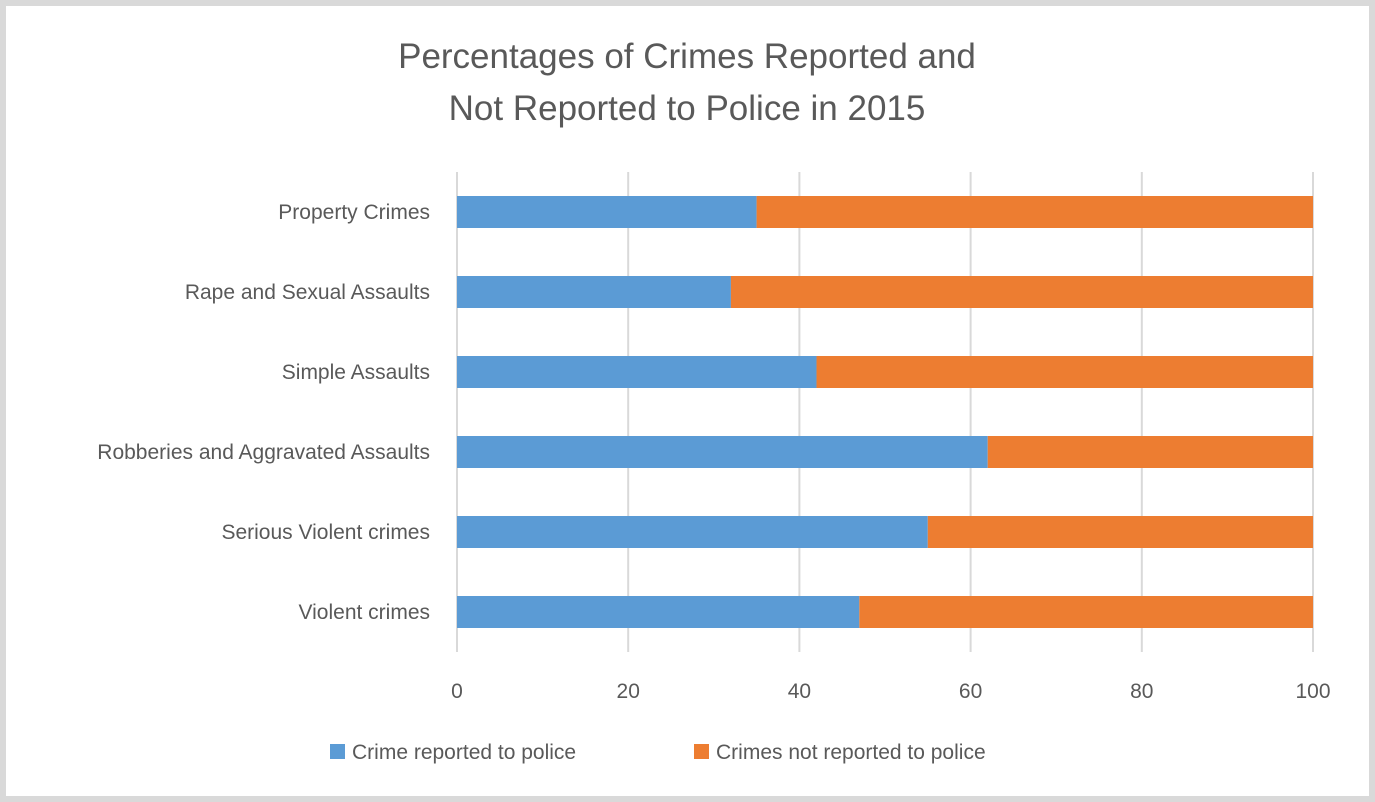  Describe the element at coordinates (851, 752) in the screenshot. I see `legend-label-1: Crimes not reported to police` at that location.